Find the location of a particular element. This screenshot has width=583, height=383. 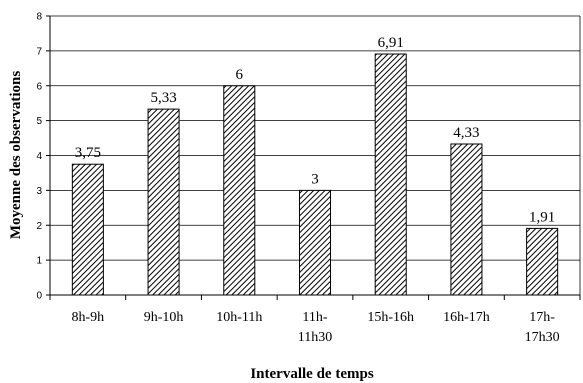

data-label: 3,75 is located at coordinates (88, 153).